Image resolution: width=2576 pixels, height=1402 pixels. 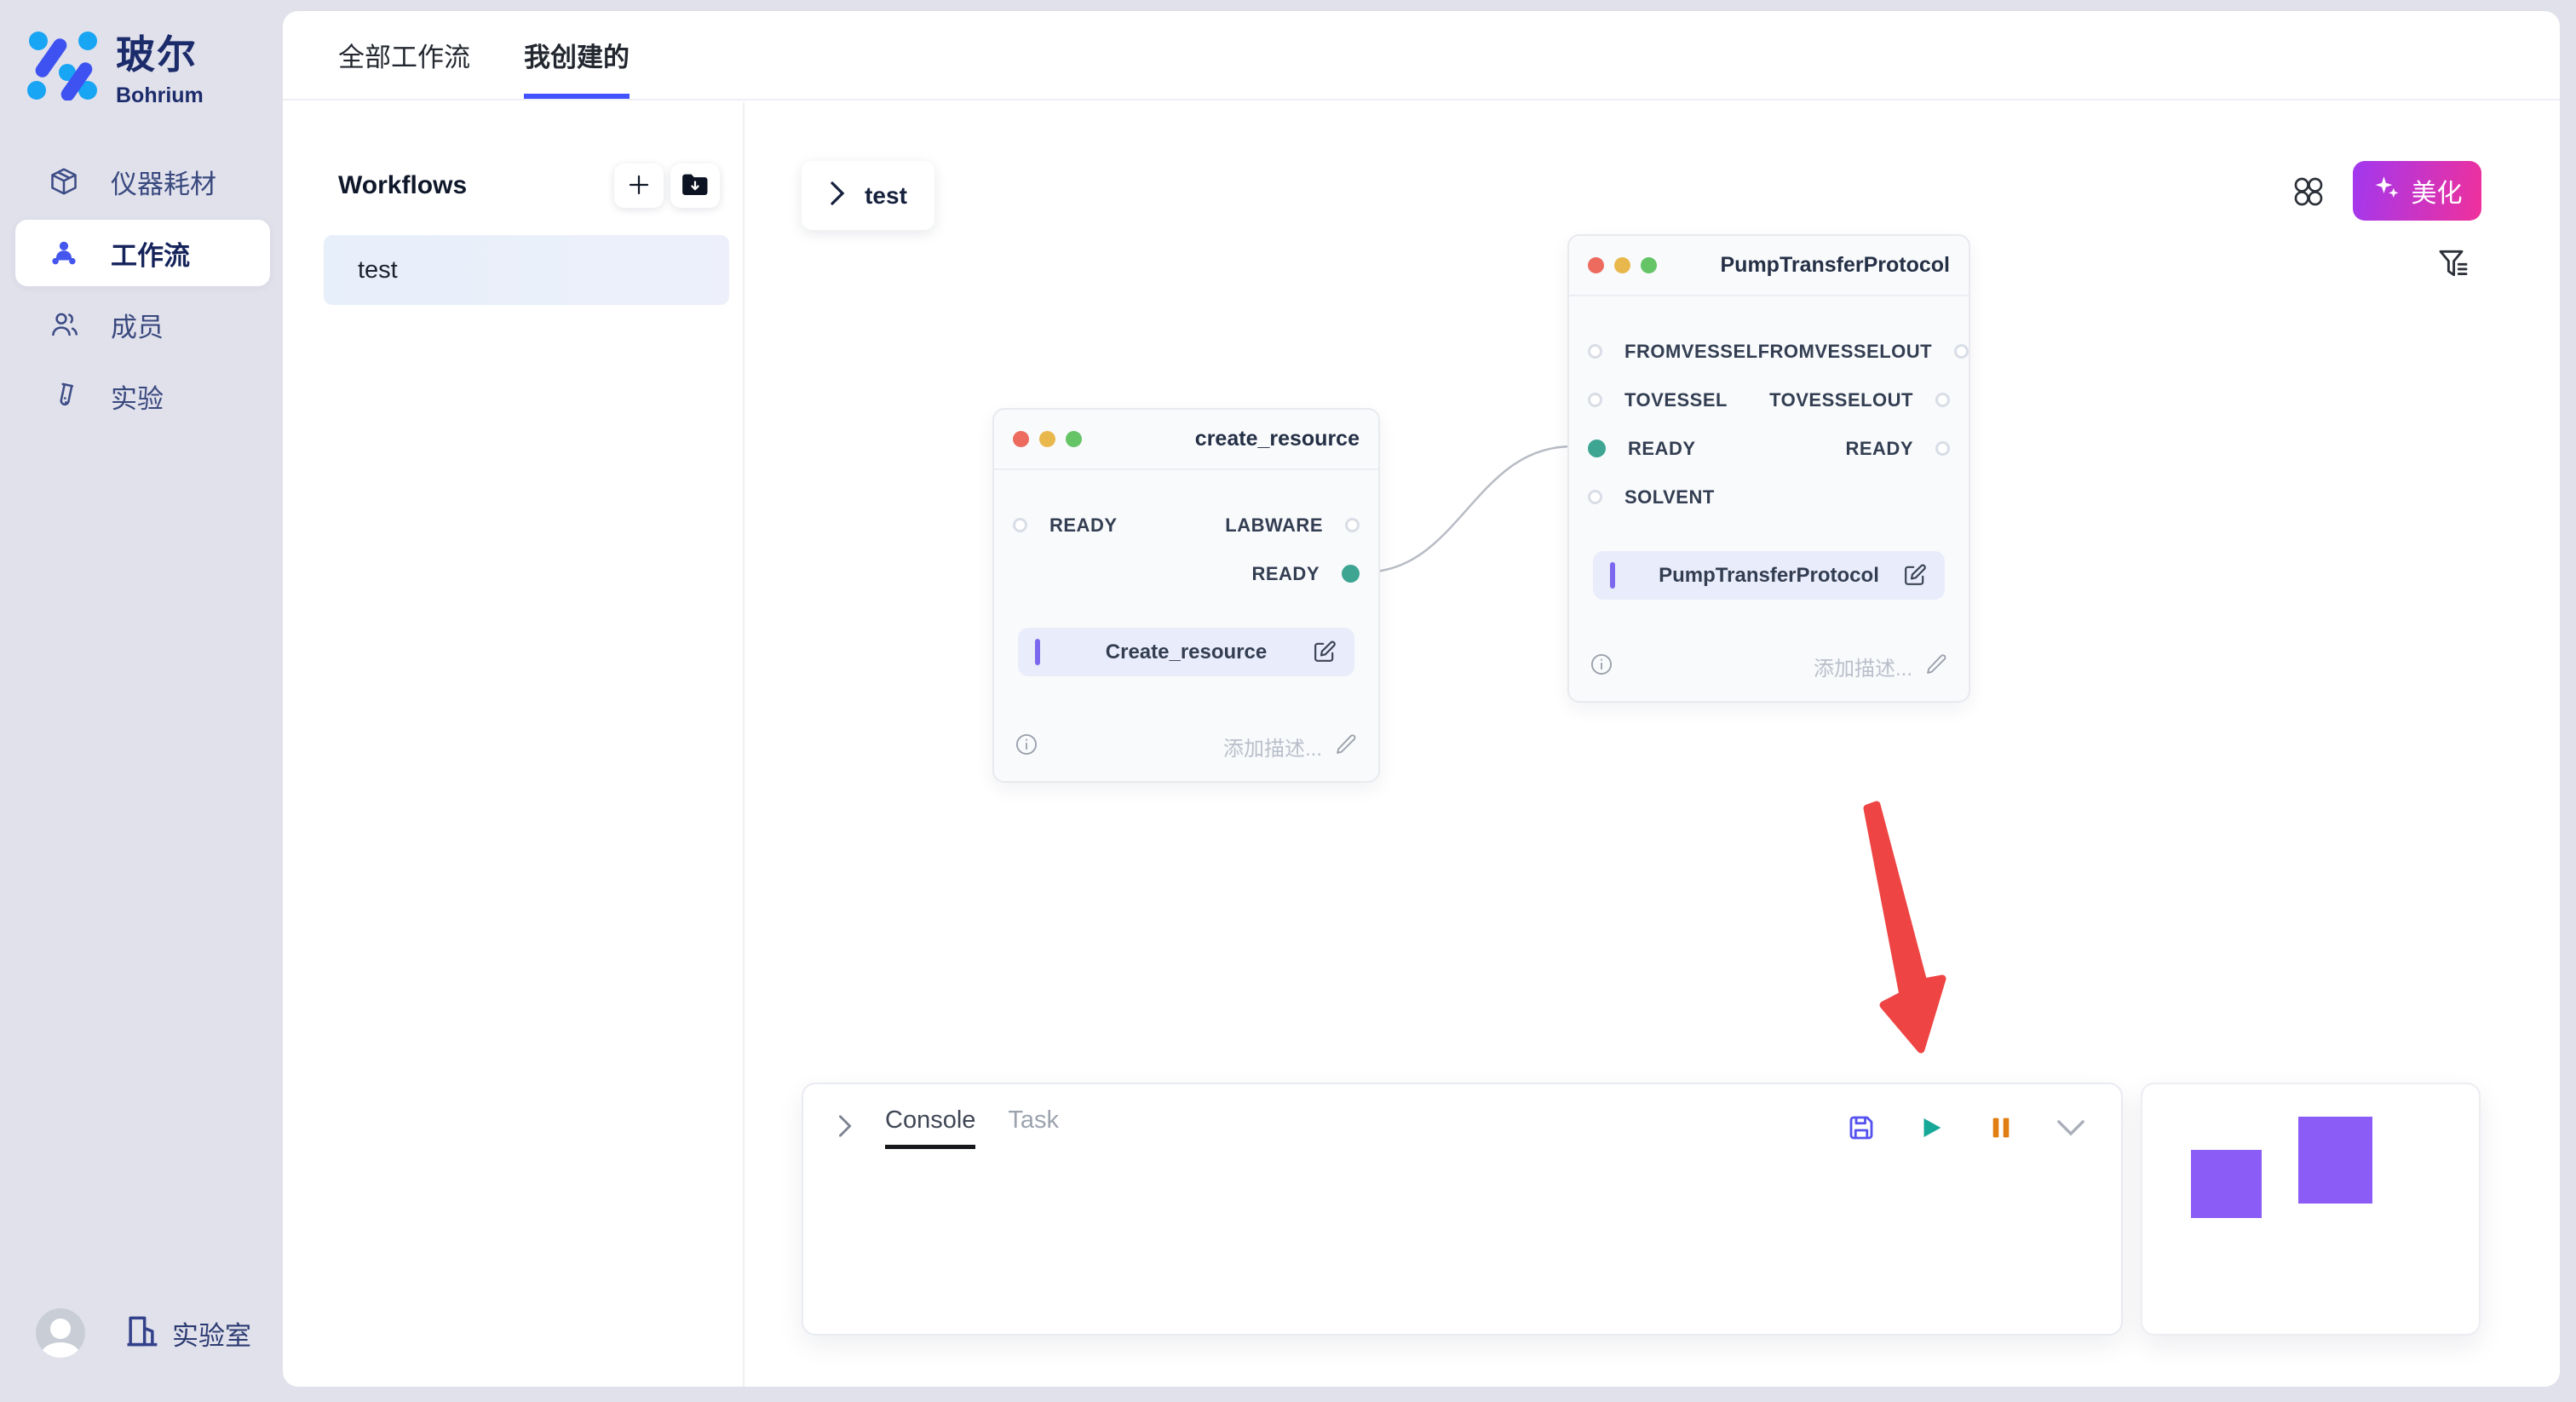 I want to click on output-port-ready-connected, so click(x=1351, y=574).